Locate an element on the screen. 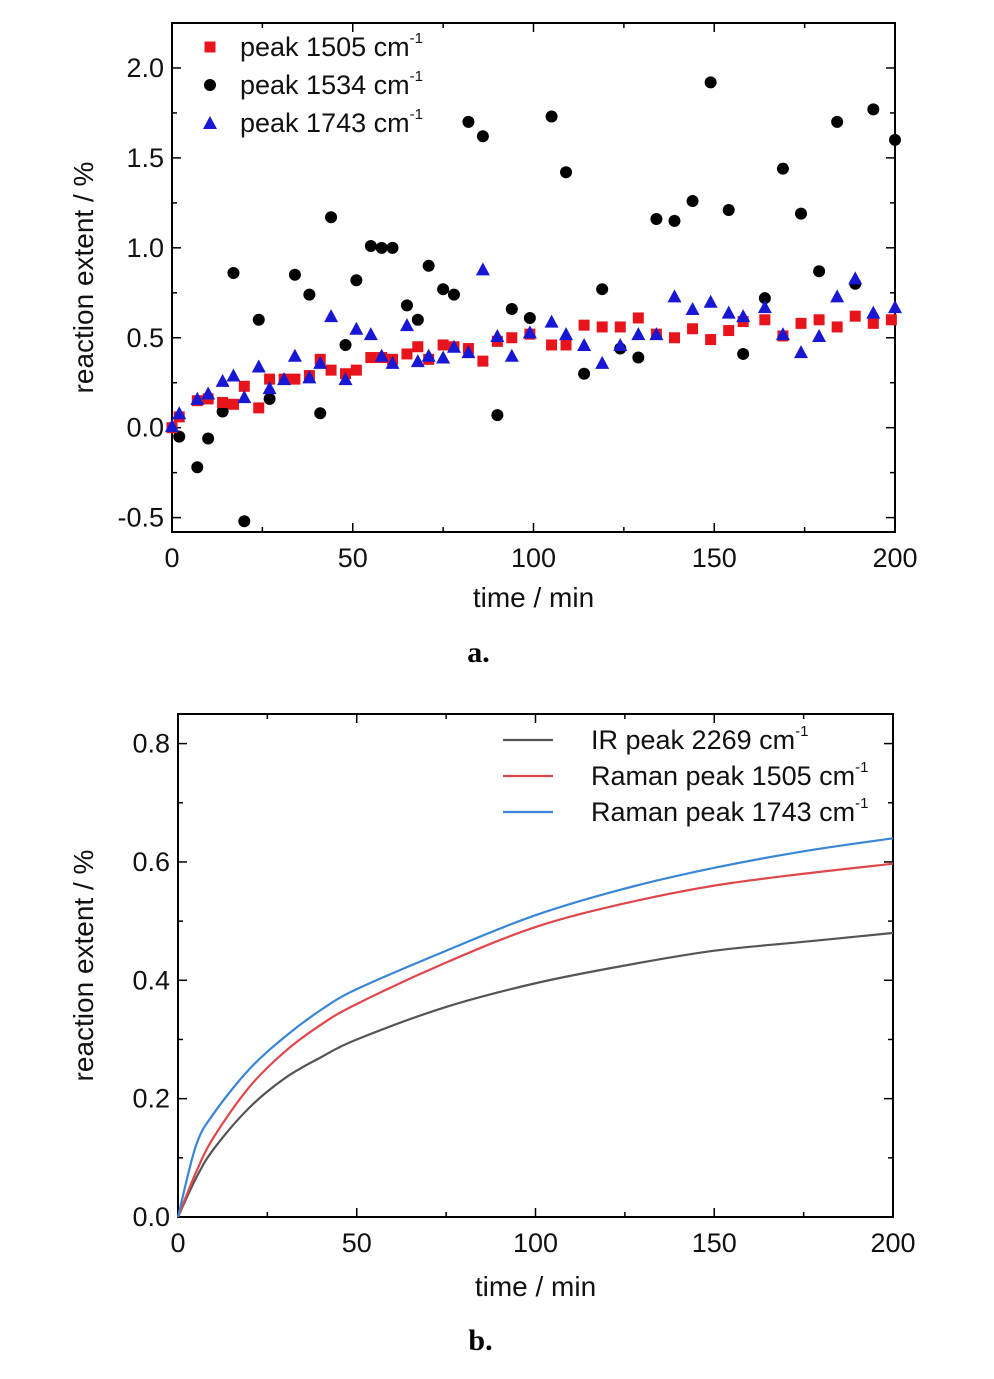 This screenshot has height=1379, width=994. y-tick-label: 0.0 is located at coordinates (145, 428).